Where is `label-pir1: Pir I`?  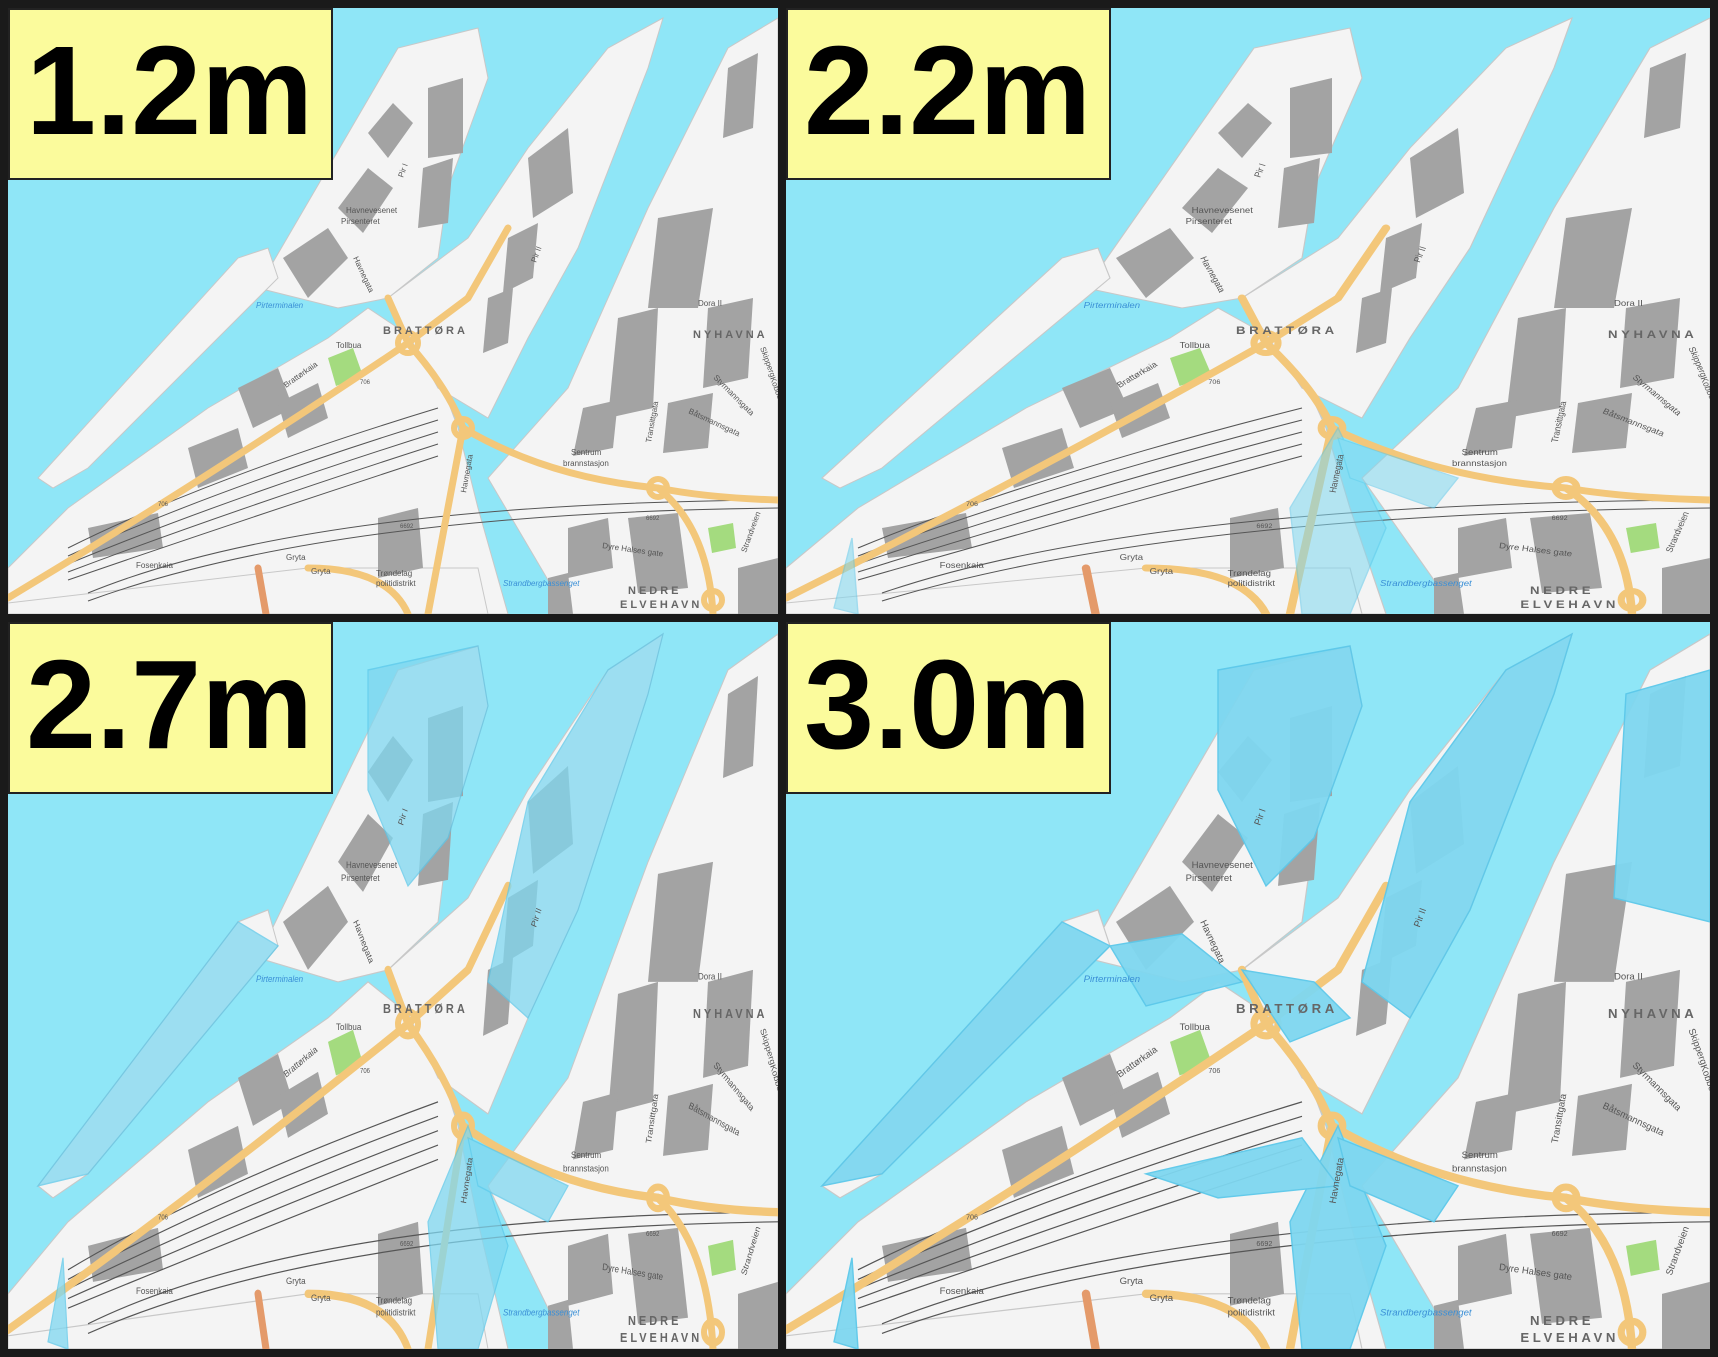
label-pir1: Pir I is located at coordinates (1260, 817).